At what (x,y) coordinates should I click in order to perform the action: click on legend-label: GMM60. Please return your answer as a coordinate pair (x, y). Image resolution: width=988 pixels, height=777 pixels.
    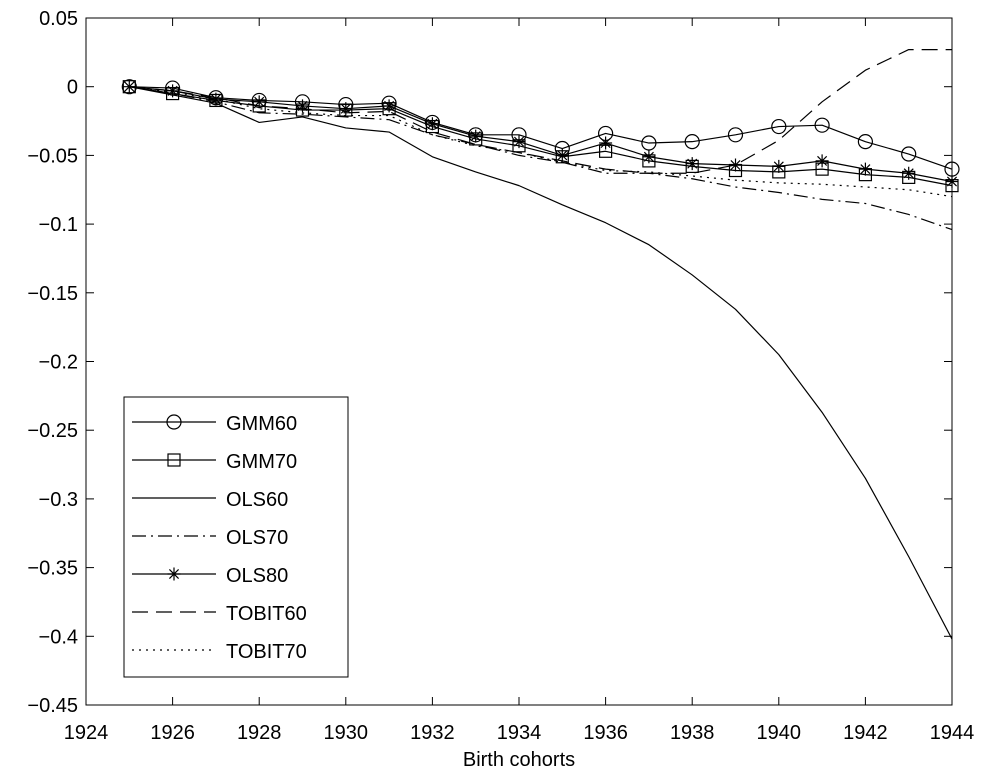
    Looking at the image, I should click on (261, 424).